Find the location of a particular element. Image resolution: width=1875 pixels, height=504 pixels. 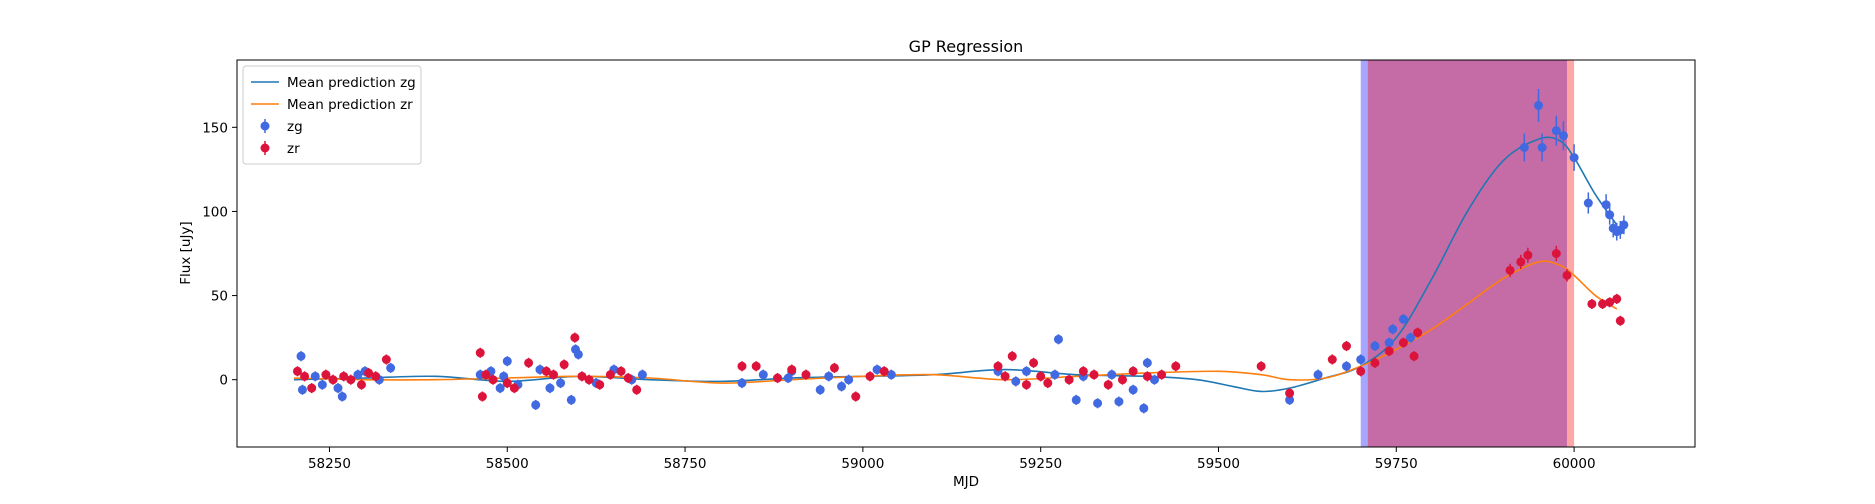

x-tick-label: 58500 is located at coordinates (507, 464).